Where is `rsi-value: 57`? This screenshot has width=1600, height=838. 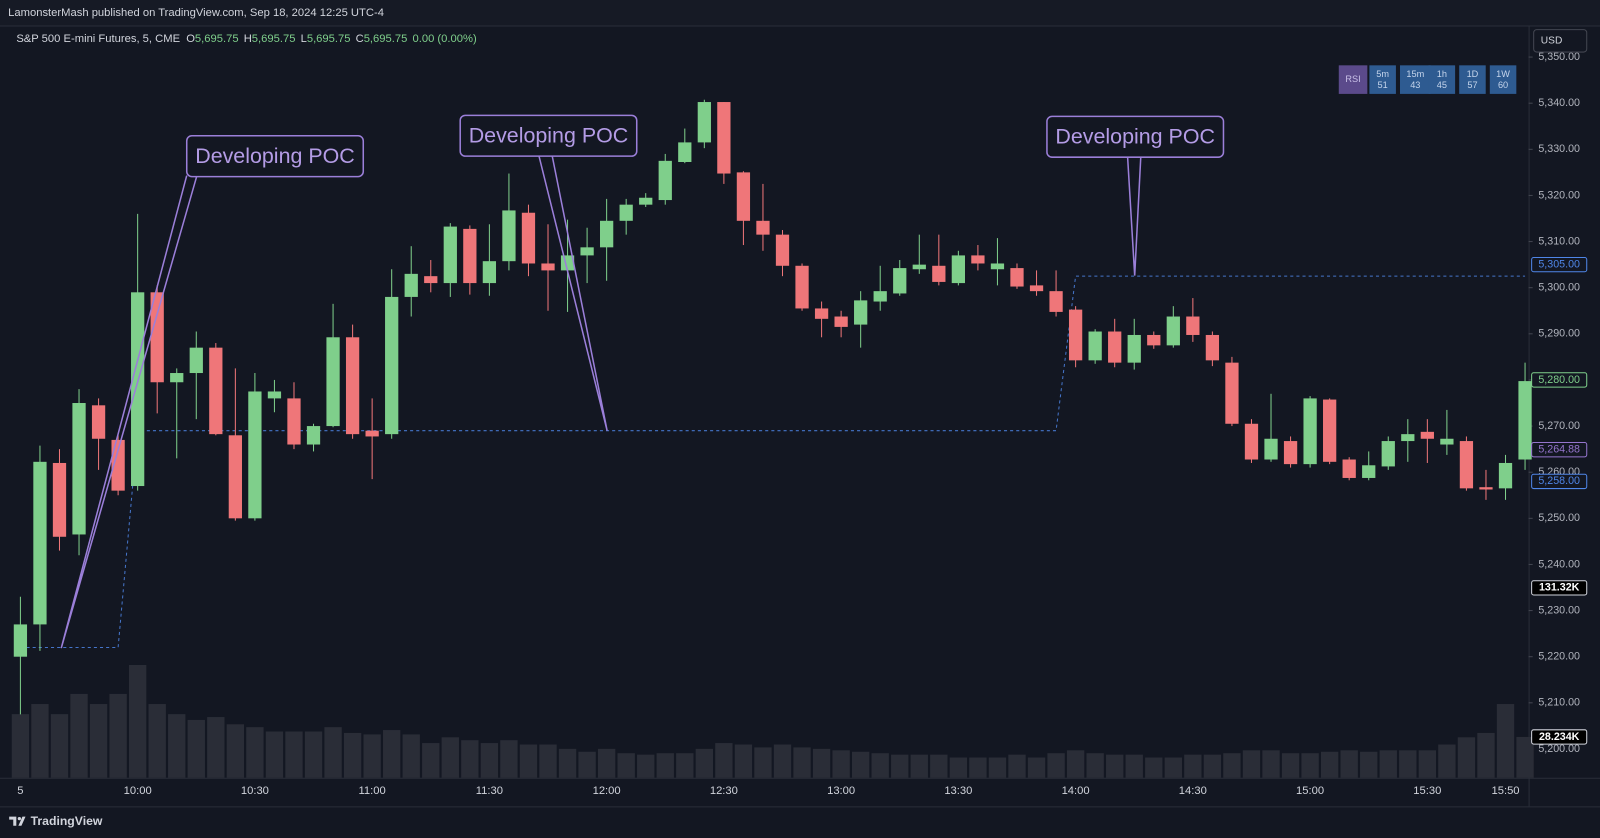 rsi-value: 57 is located at coordinates (1472, 85).